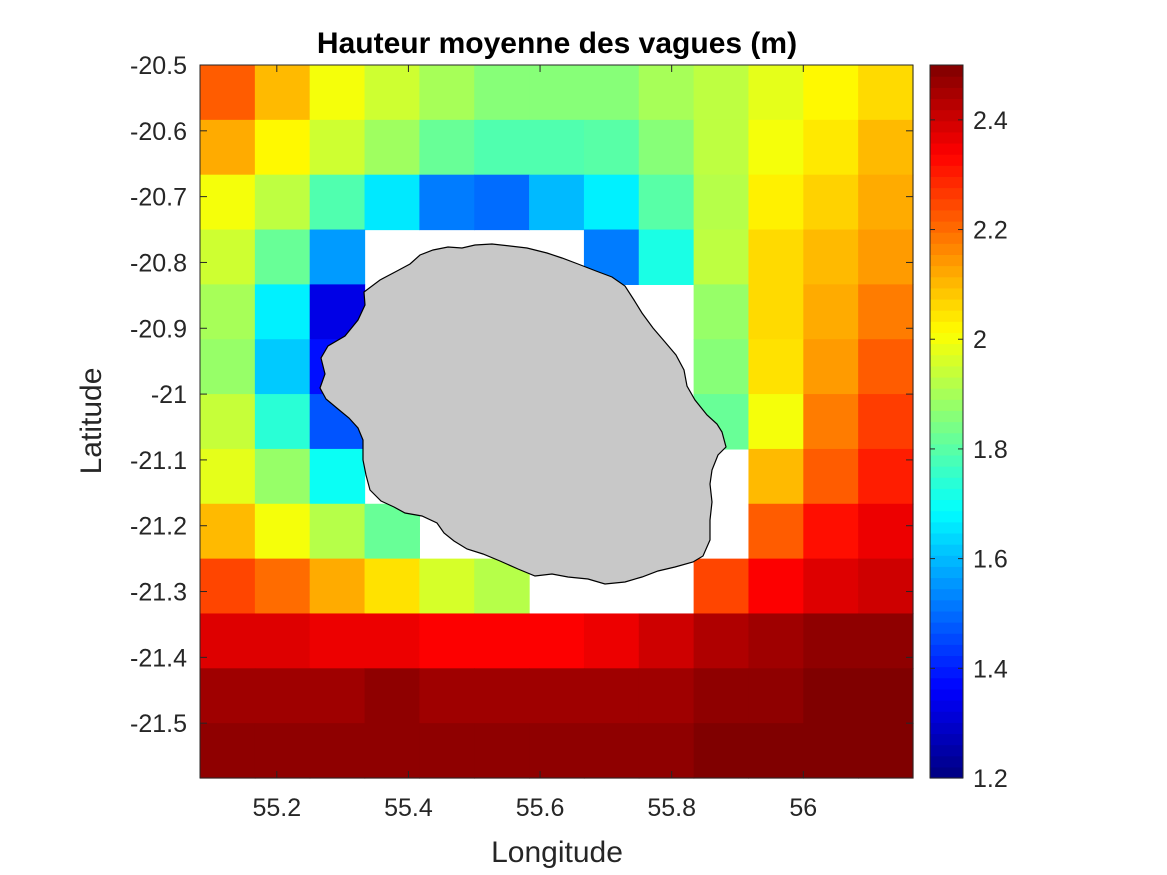  Describe the element at coordinates (158, 724) in the screenshot. I see `y-tick-label: -21.5` at that location.